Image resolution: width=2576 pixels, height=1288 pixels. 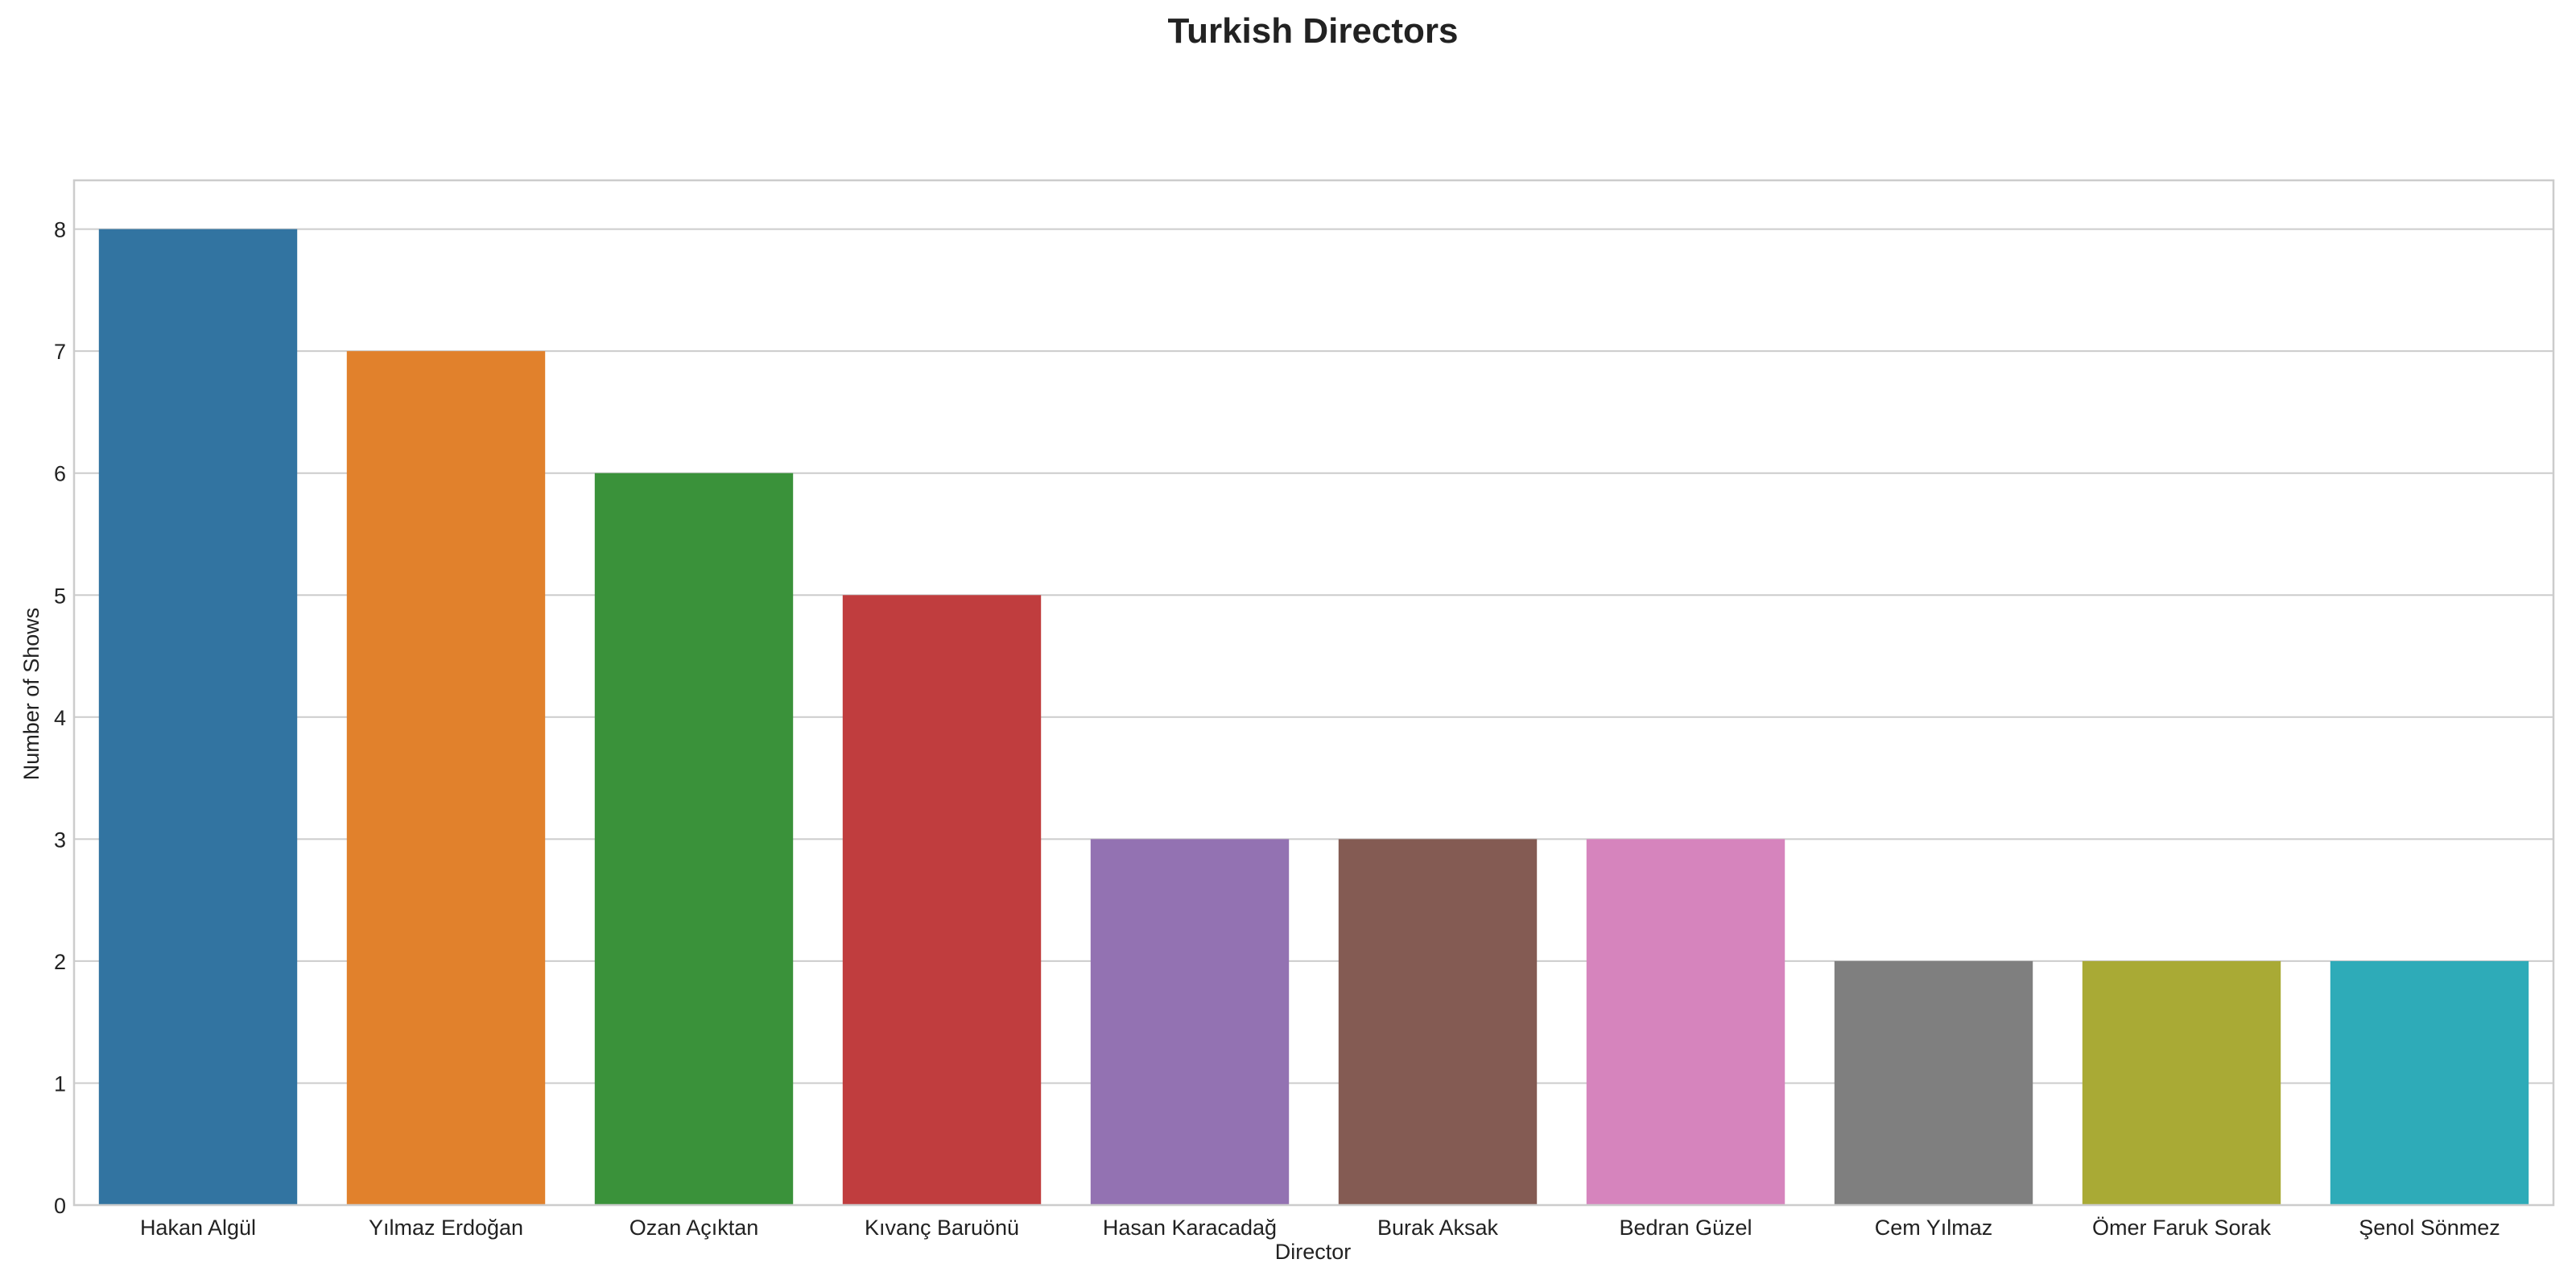 What do you see at coordinates (446, 1228) in the screenshot?
I see `x-tick-label: Yılmaz Erdoğan` at bounding box center [446, 1228].